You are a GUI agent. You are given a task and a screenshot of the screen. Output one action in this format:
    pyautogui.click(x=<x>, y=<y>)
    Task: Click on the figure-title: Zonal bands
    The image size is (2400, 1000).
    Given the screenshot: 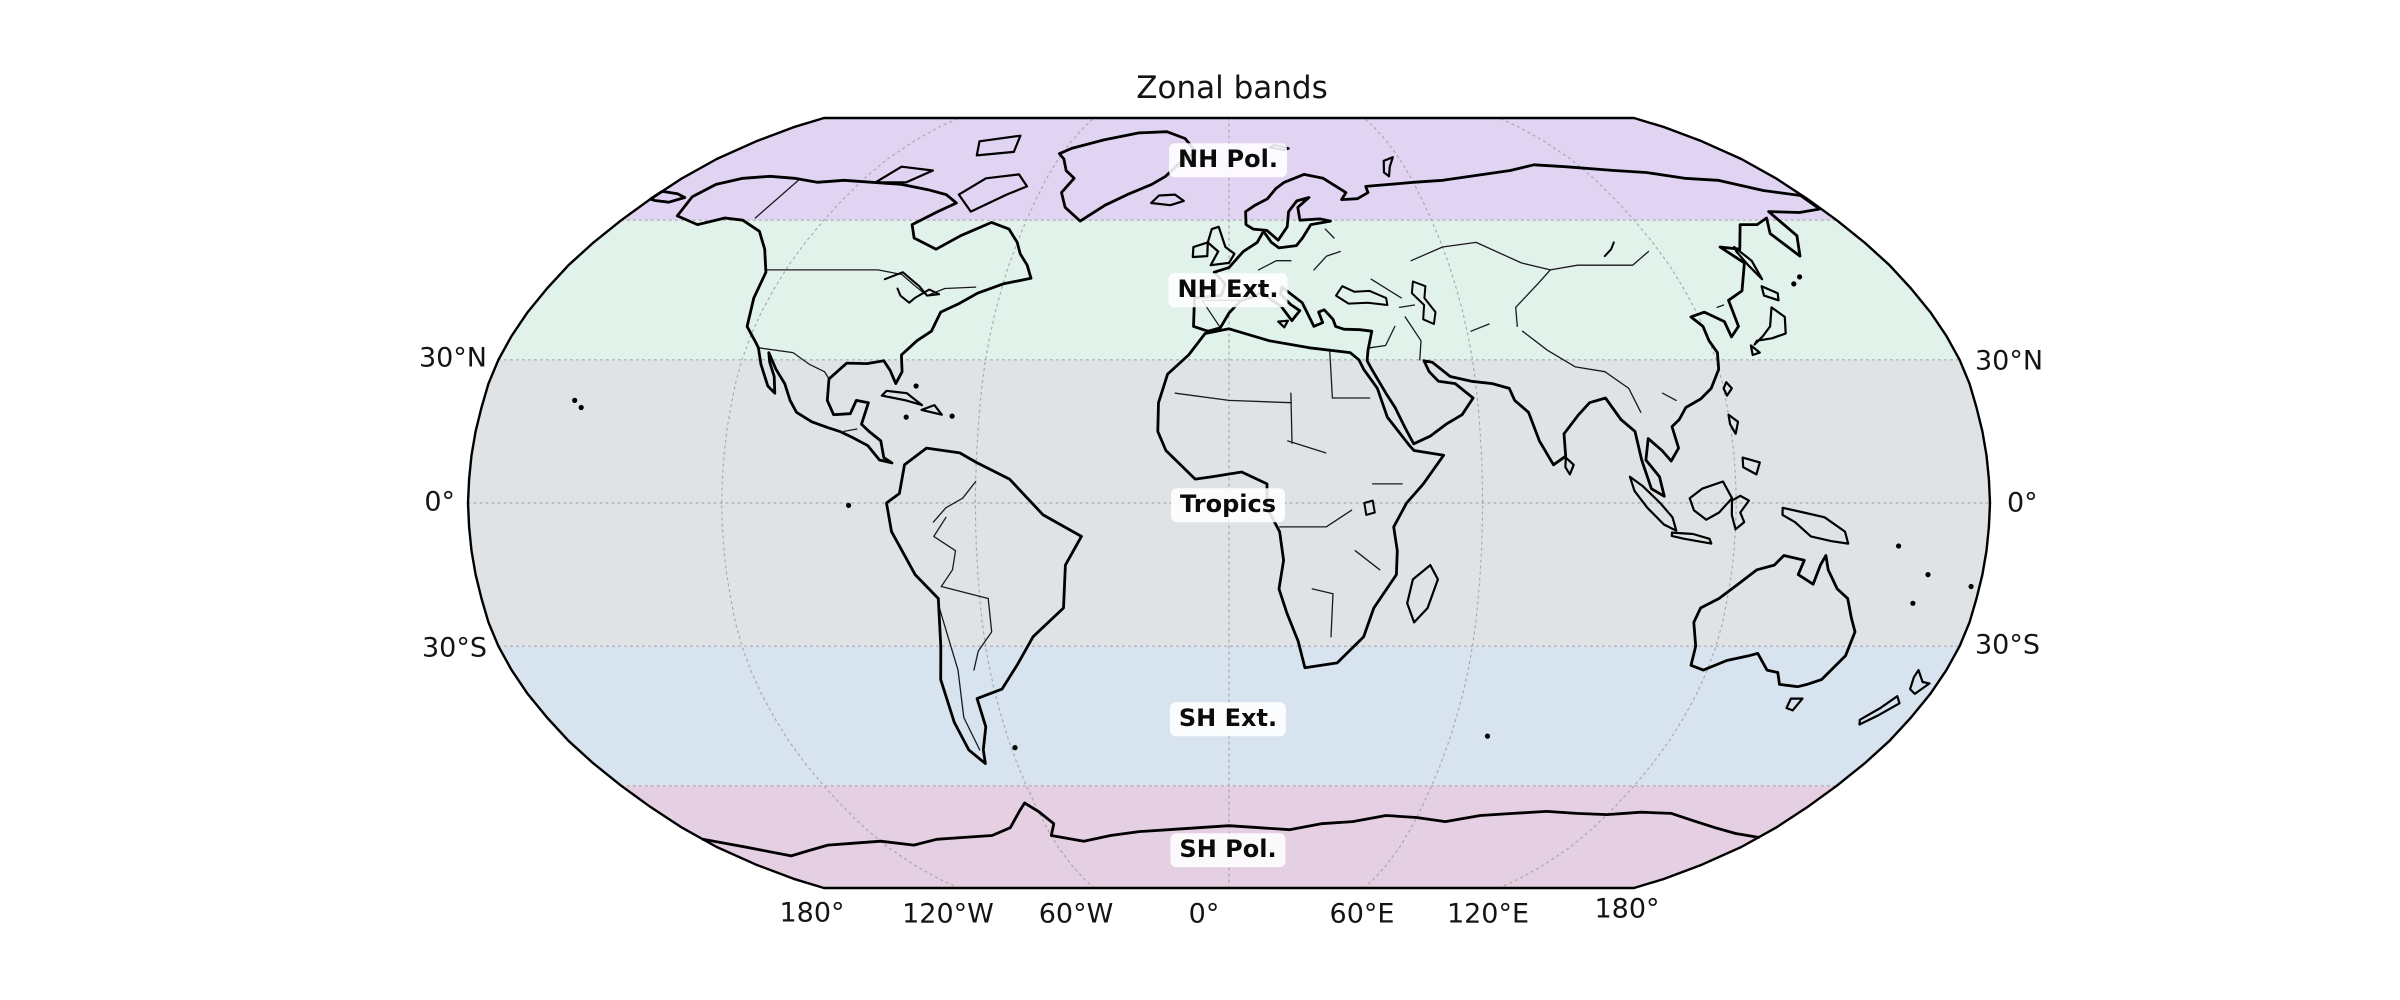 What is the action you would take?
    pyautogui.click(x=1232, y=88)
    